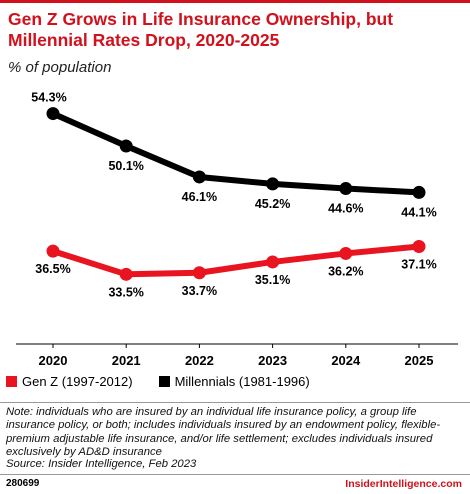 Image resolution: width=470 pixels, height=494 pixels. What do you see at coordinates (272, 280) in the screenshot?
I see `data-label-genz: 35.1%` at bounding box center [272, 280].